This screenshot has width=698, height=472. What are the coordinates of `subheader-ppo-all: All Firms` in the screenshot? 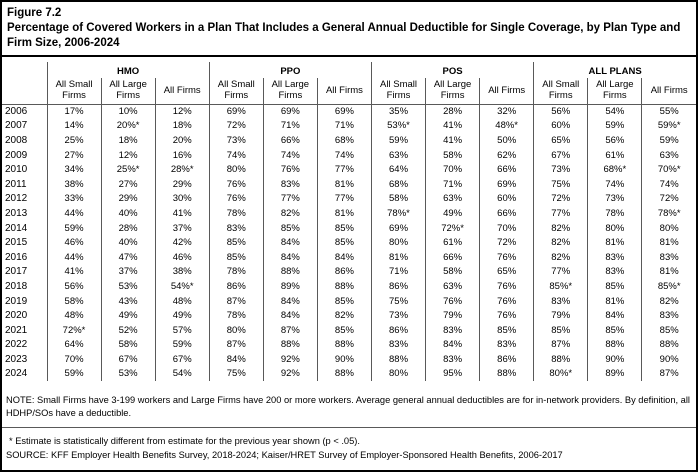 It's located at (344, 91).